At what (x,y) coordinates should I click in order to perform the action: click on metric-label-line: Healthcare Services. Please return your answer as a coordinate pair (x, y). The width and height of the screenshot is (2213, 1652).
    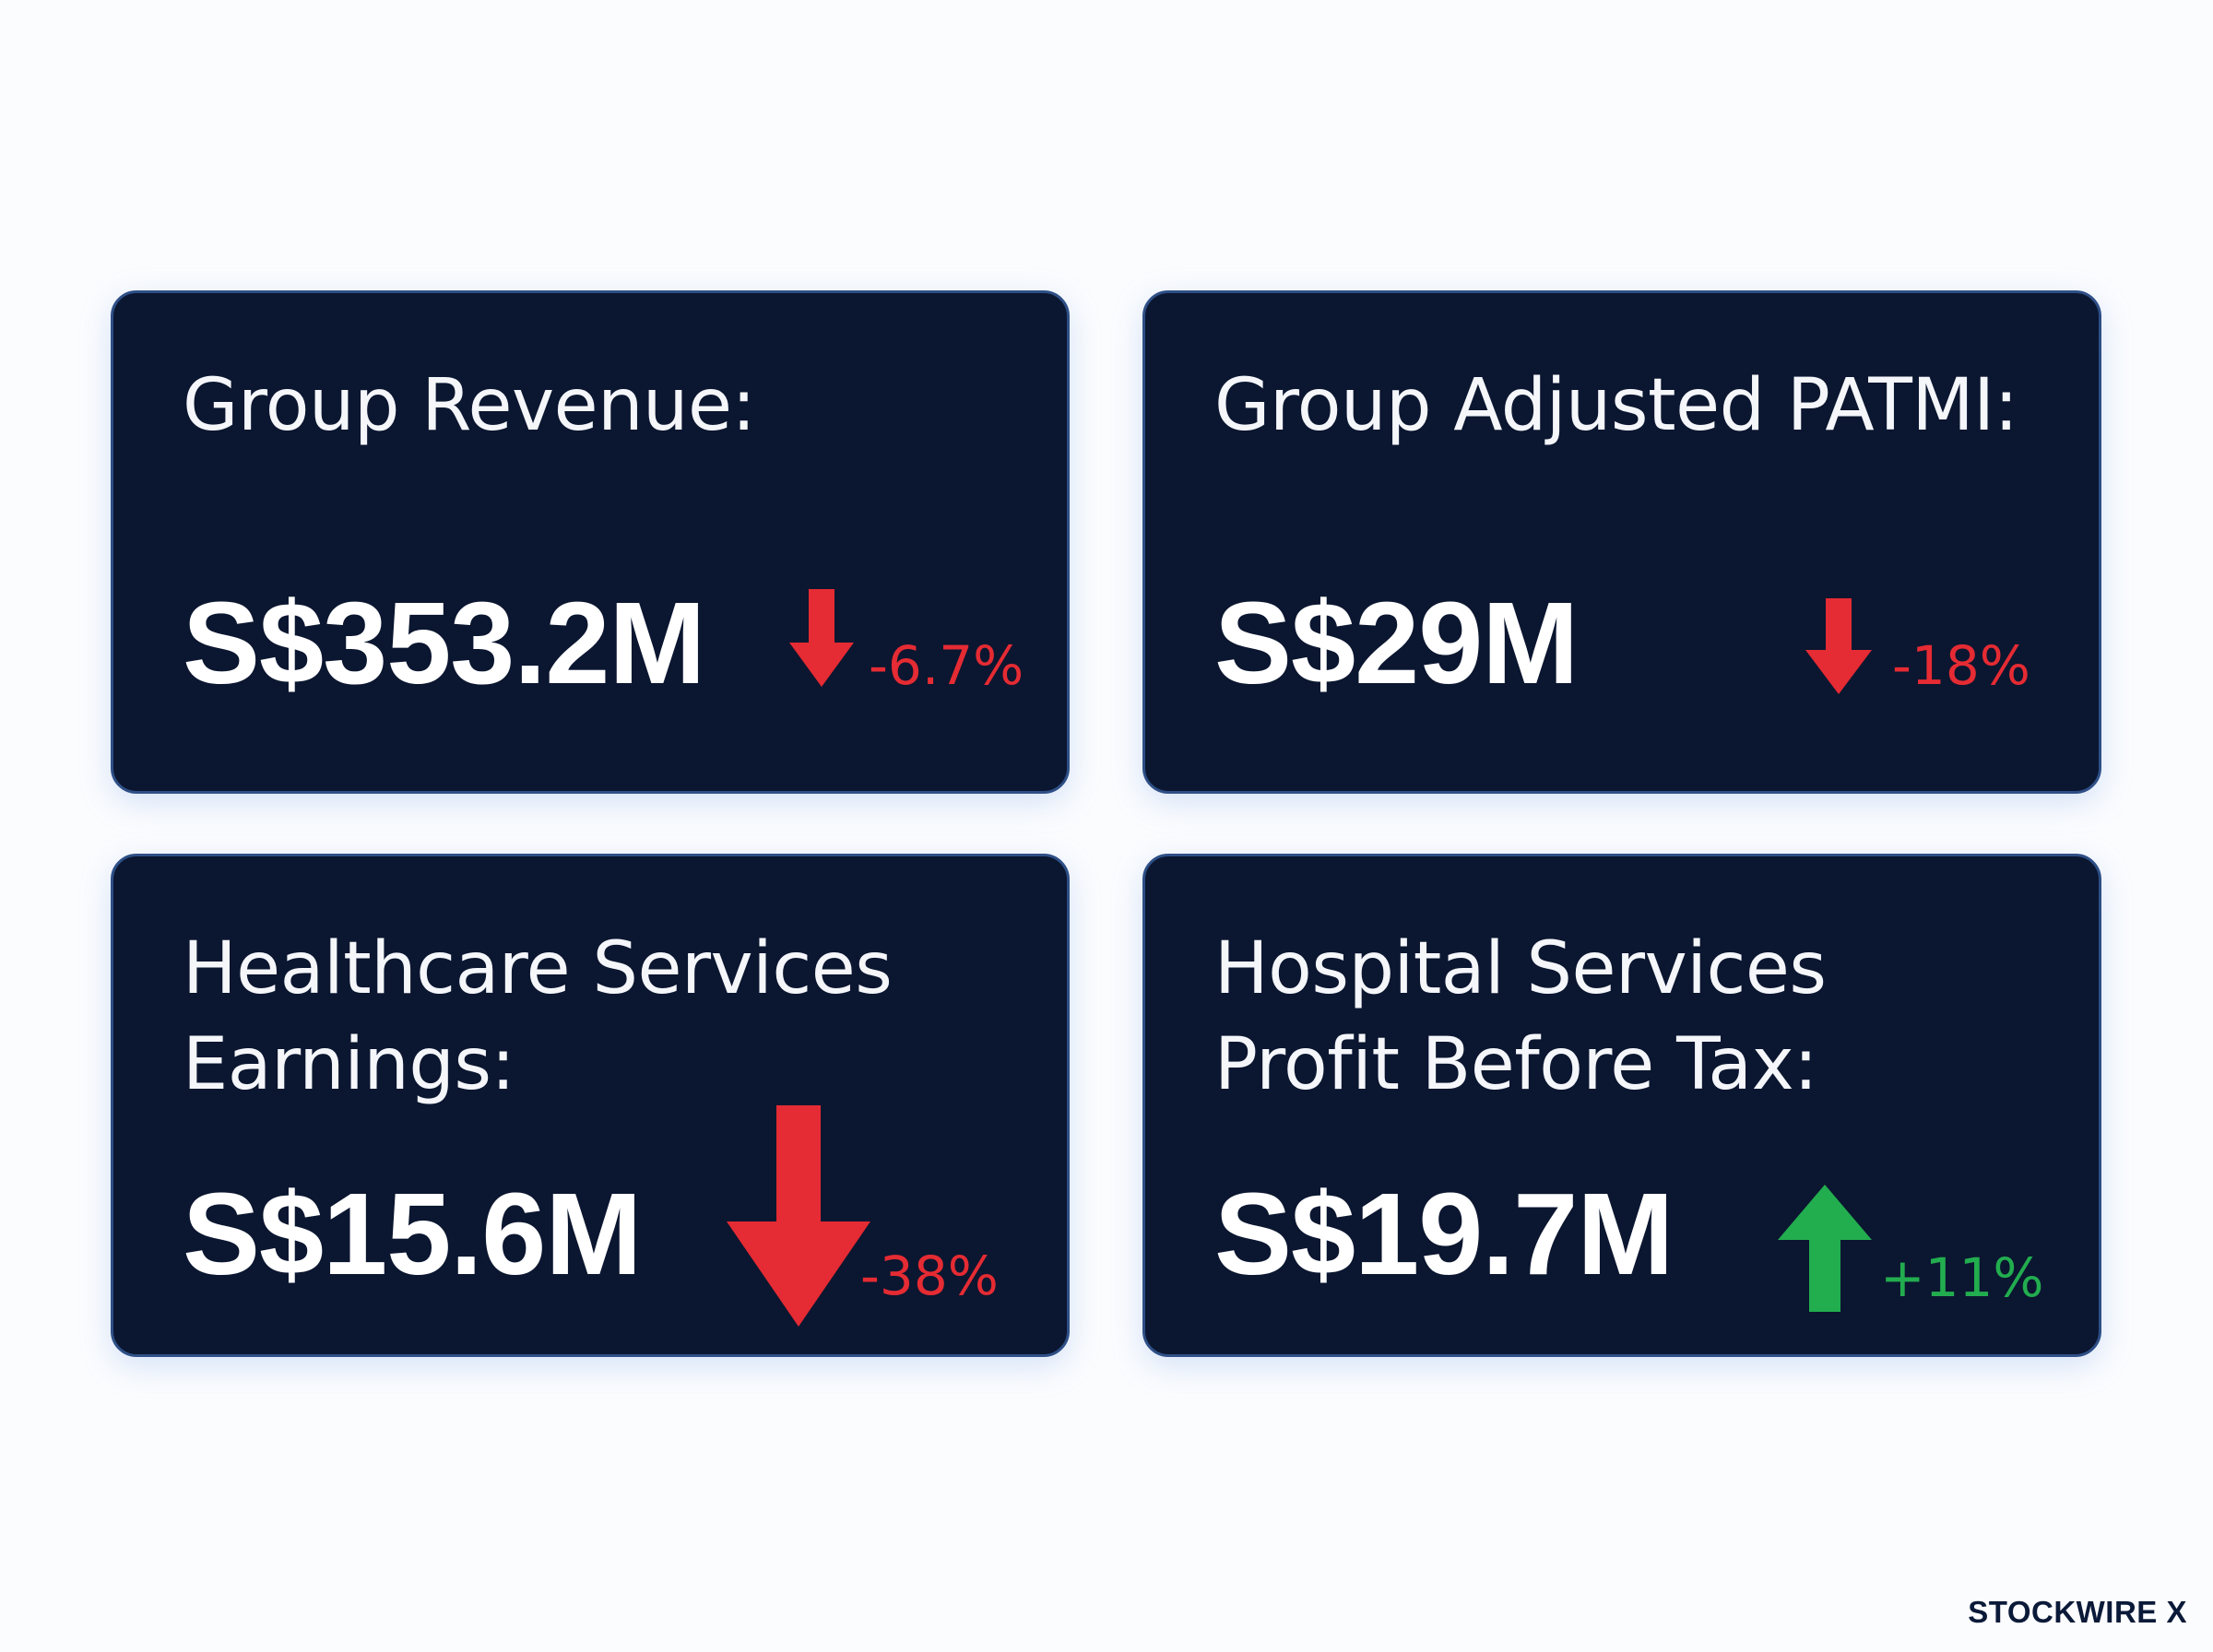
    Looking at the image, I should click on (538, 968).